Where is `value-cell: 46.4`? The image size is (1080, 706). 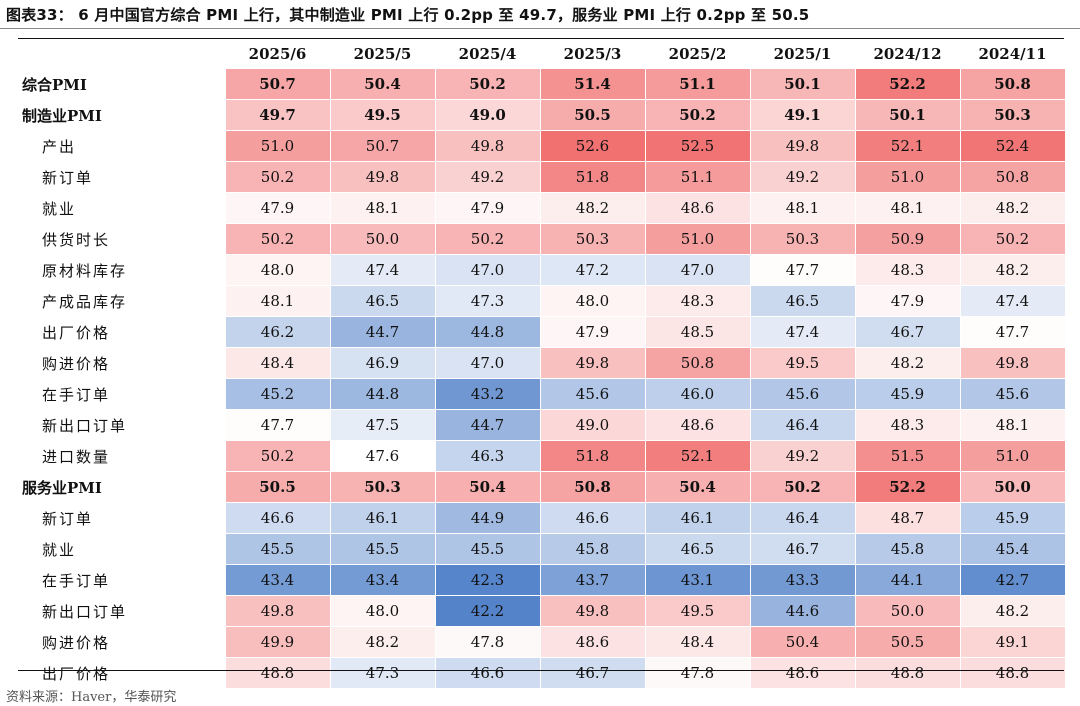
value-cell: 46.4 is located at coordinates (802, 425).